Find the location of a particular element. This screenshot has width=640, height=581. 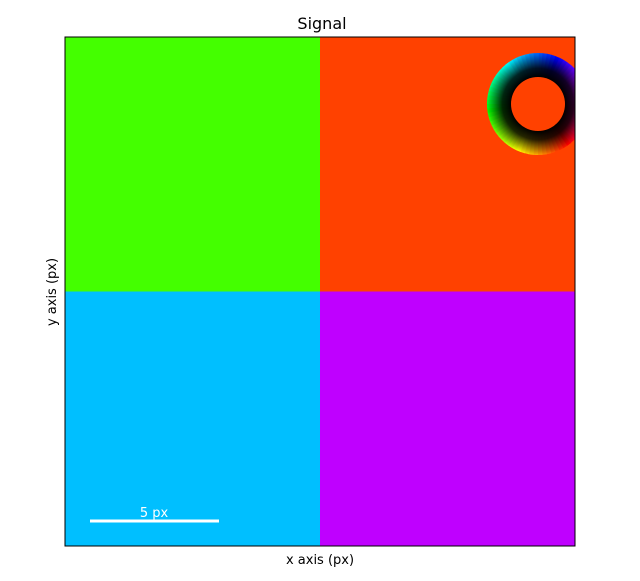

y-axis-label: y axis (px) is located at coordinates (52, 292).